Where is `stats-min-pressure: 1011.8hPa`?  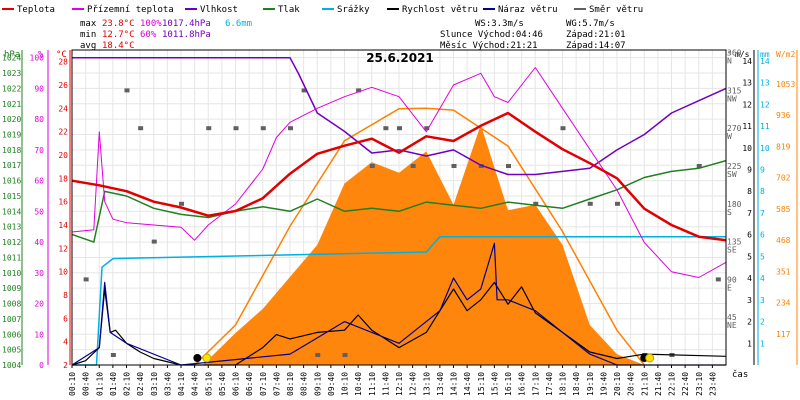
stats-min-pressure: 1011.8hPa is located at coordinates (186, 35).